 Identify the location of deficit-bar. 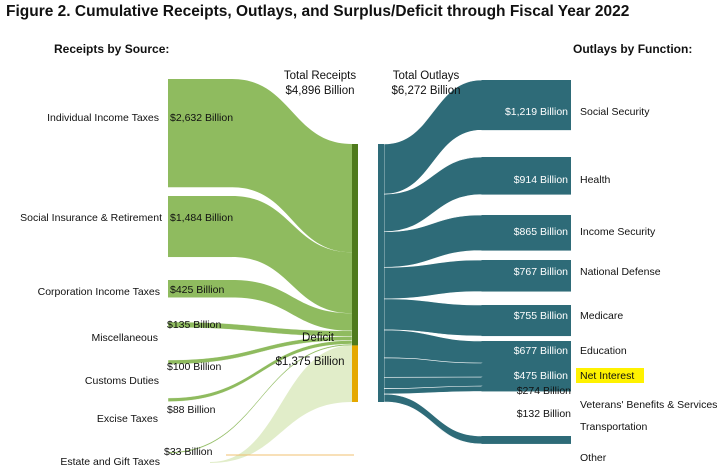
(355, 373).